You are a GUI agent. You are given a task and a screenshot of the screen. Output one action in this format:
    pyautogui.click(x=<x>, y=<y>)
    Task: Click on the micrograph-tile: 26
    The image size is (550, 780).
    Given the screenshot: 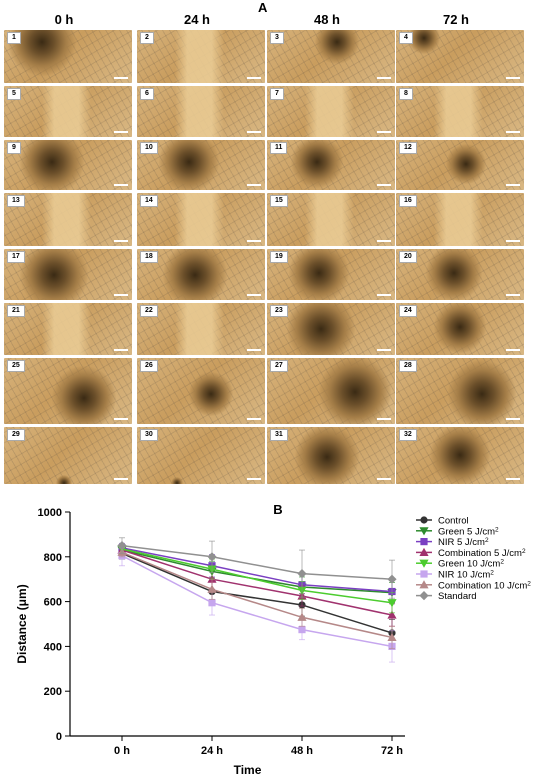 What is the action you would take?
    pyautogui.click(x=201, y=391)
    